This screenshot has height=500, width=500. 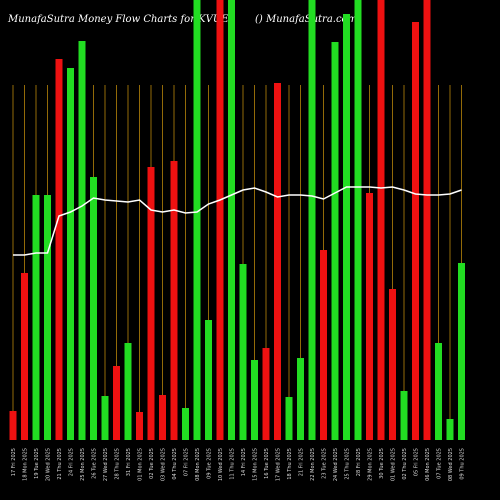 I want to click on x-tick-label: 02 Thu 2025, so click(x=405, y=464).